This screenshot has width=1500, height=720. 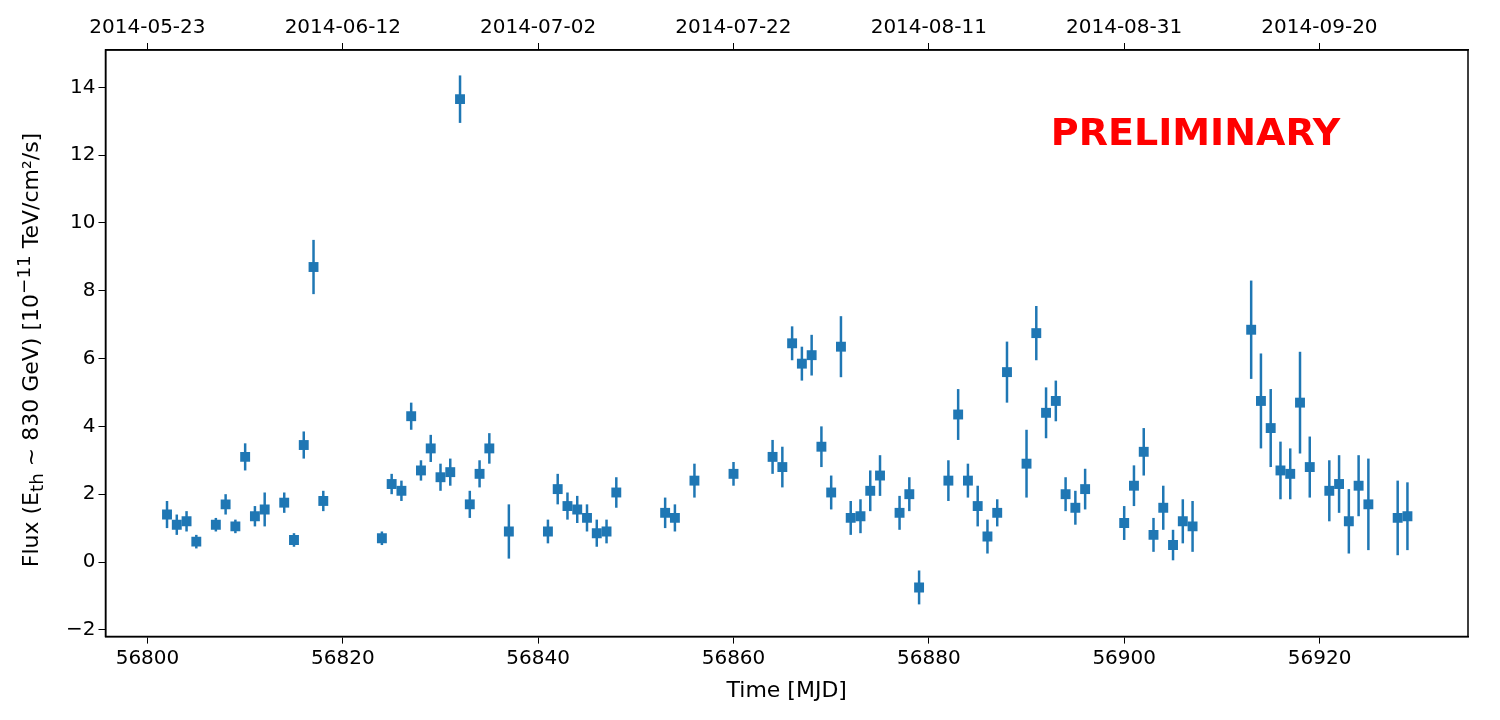 I want to click on y-tick-label: −2, so click(x=81, y=628).